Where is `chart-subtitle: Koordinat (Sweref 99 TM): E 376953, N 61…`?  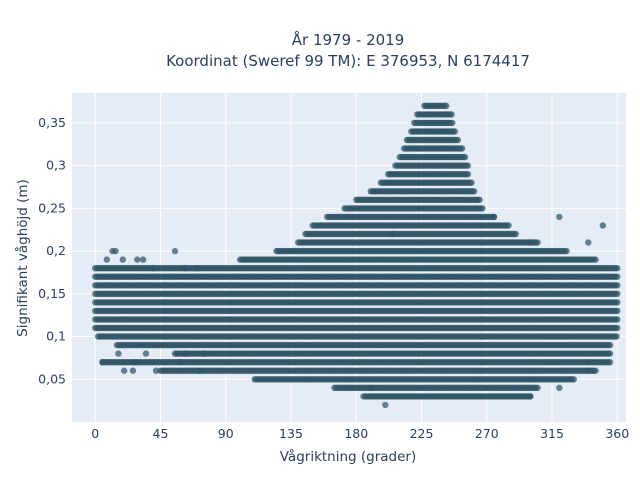
chart-subtitle: Koordinat (Sweref 99 TM): E 376953, N 61… is located at coordinates (348, 61).